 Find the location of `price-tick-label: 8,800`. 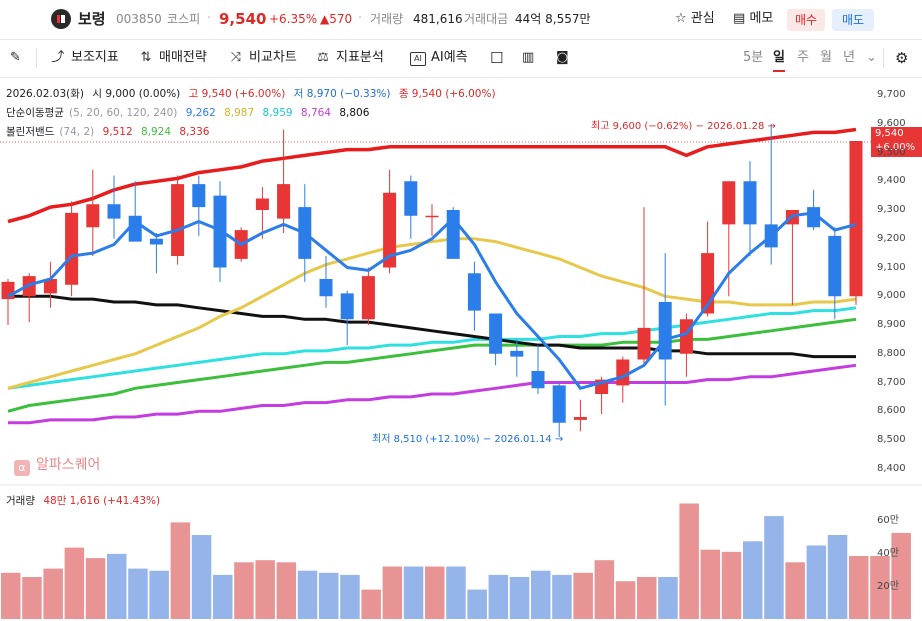

price-tick-label: 8,800 is located at coordinates (891, 353).